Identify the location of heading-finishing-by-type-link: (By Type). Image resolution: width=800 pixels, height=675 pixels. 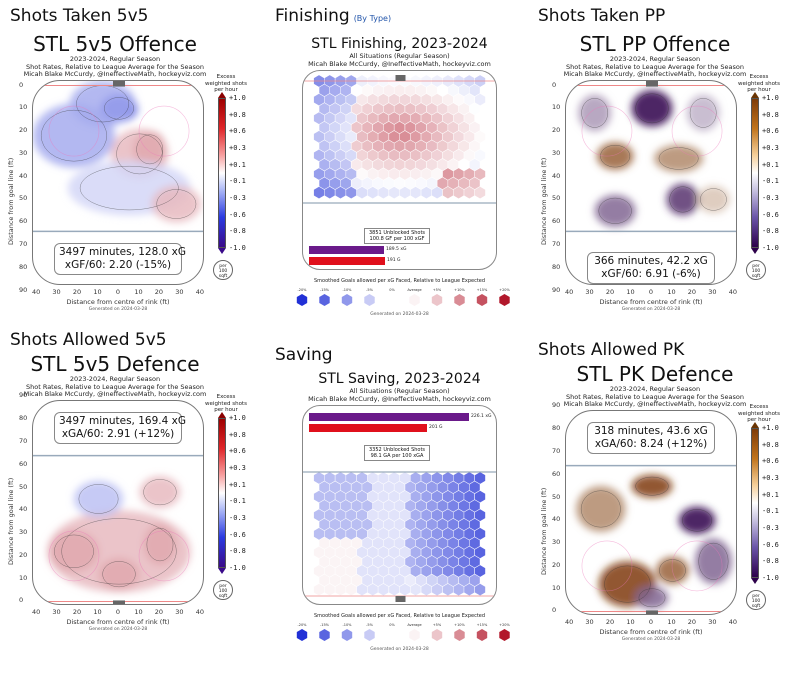
(372, 18).